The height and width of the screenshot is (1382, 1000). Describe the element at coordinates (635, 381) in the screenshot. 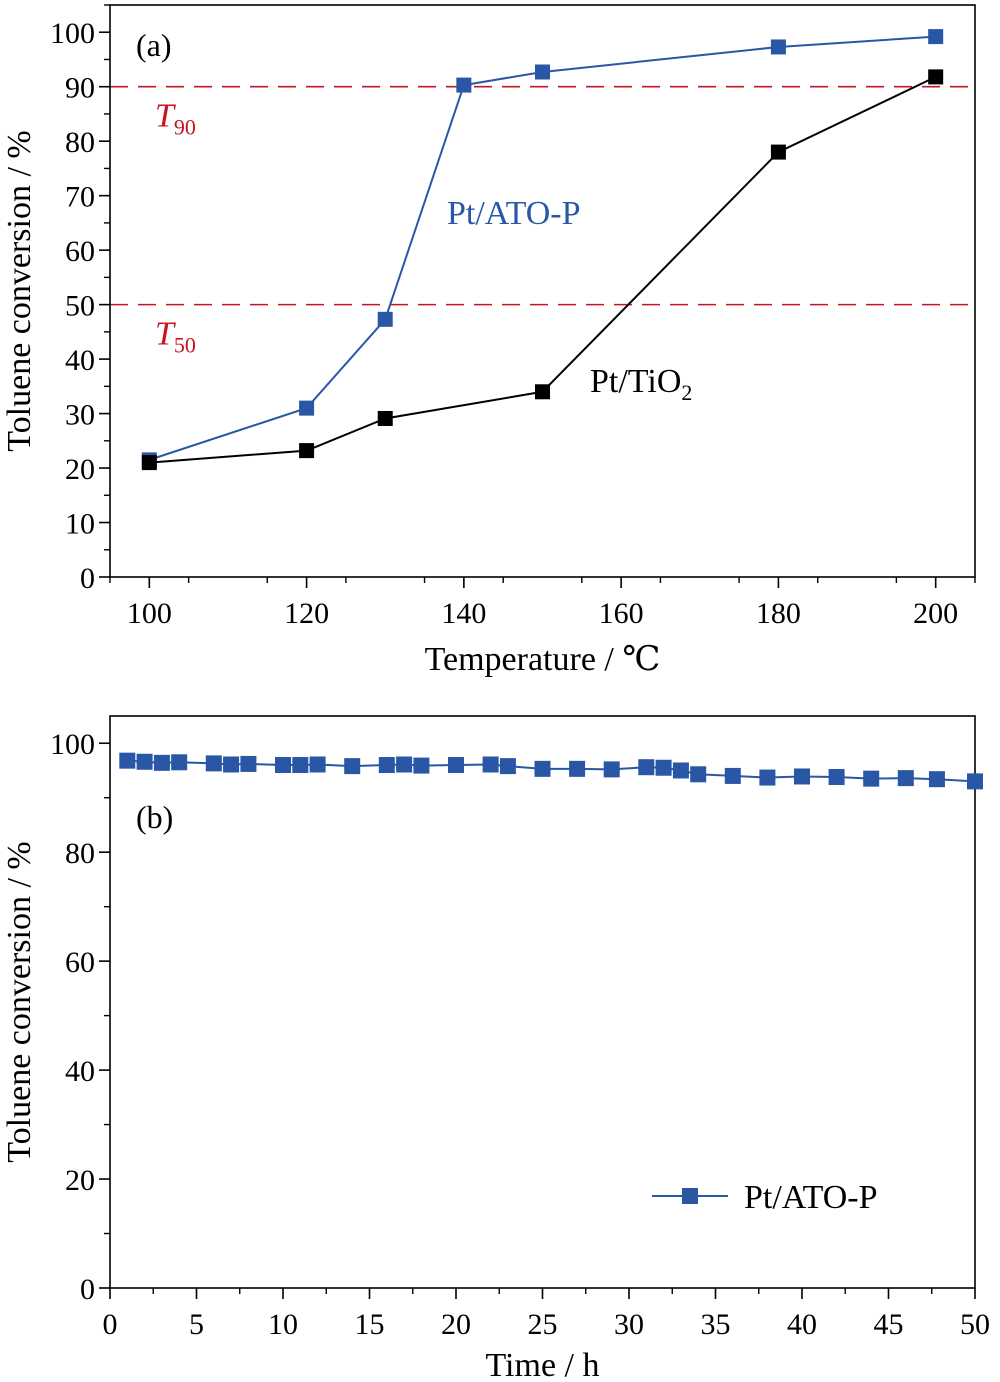

I see `series-label-main: Pt/TiO` at that location.